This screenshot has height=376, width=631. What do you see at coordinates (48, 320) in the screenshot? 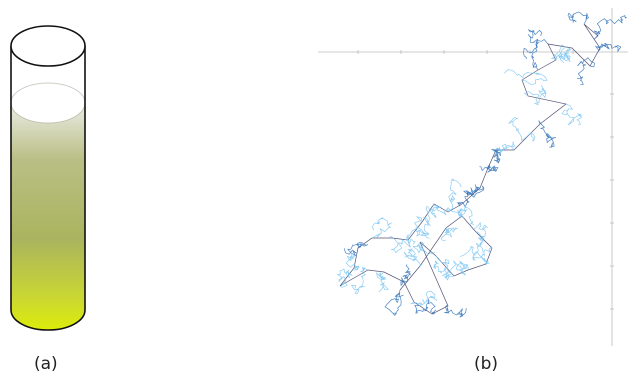
I see `tube-bottom` at bounding box center [48, 320].